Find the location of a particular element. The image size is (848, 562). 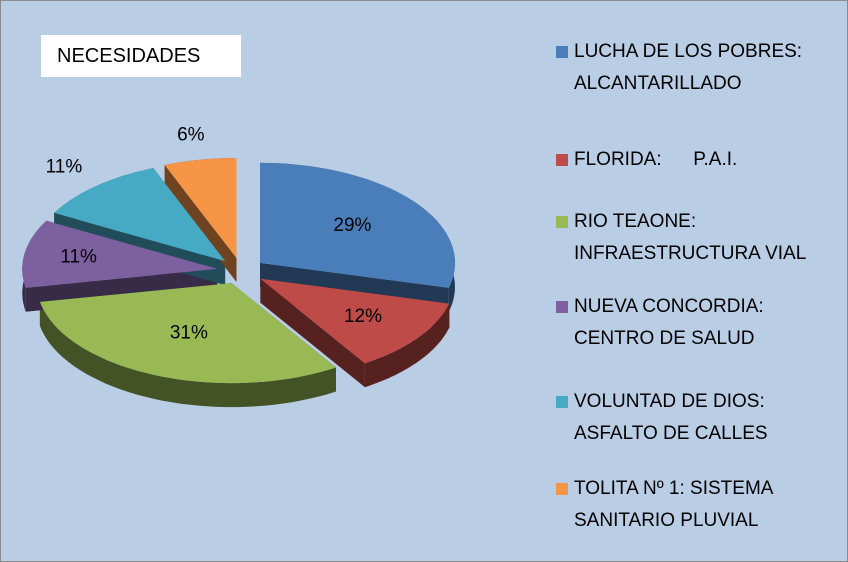

legend-item: TOLITA Nº 1: SISTEMA SANITARIO PLUVIAL is located at coordinates (691, 505).